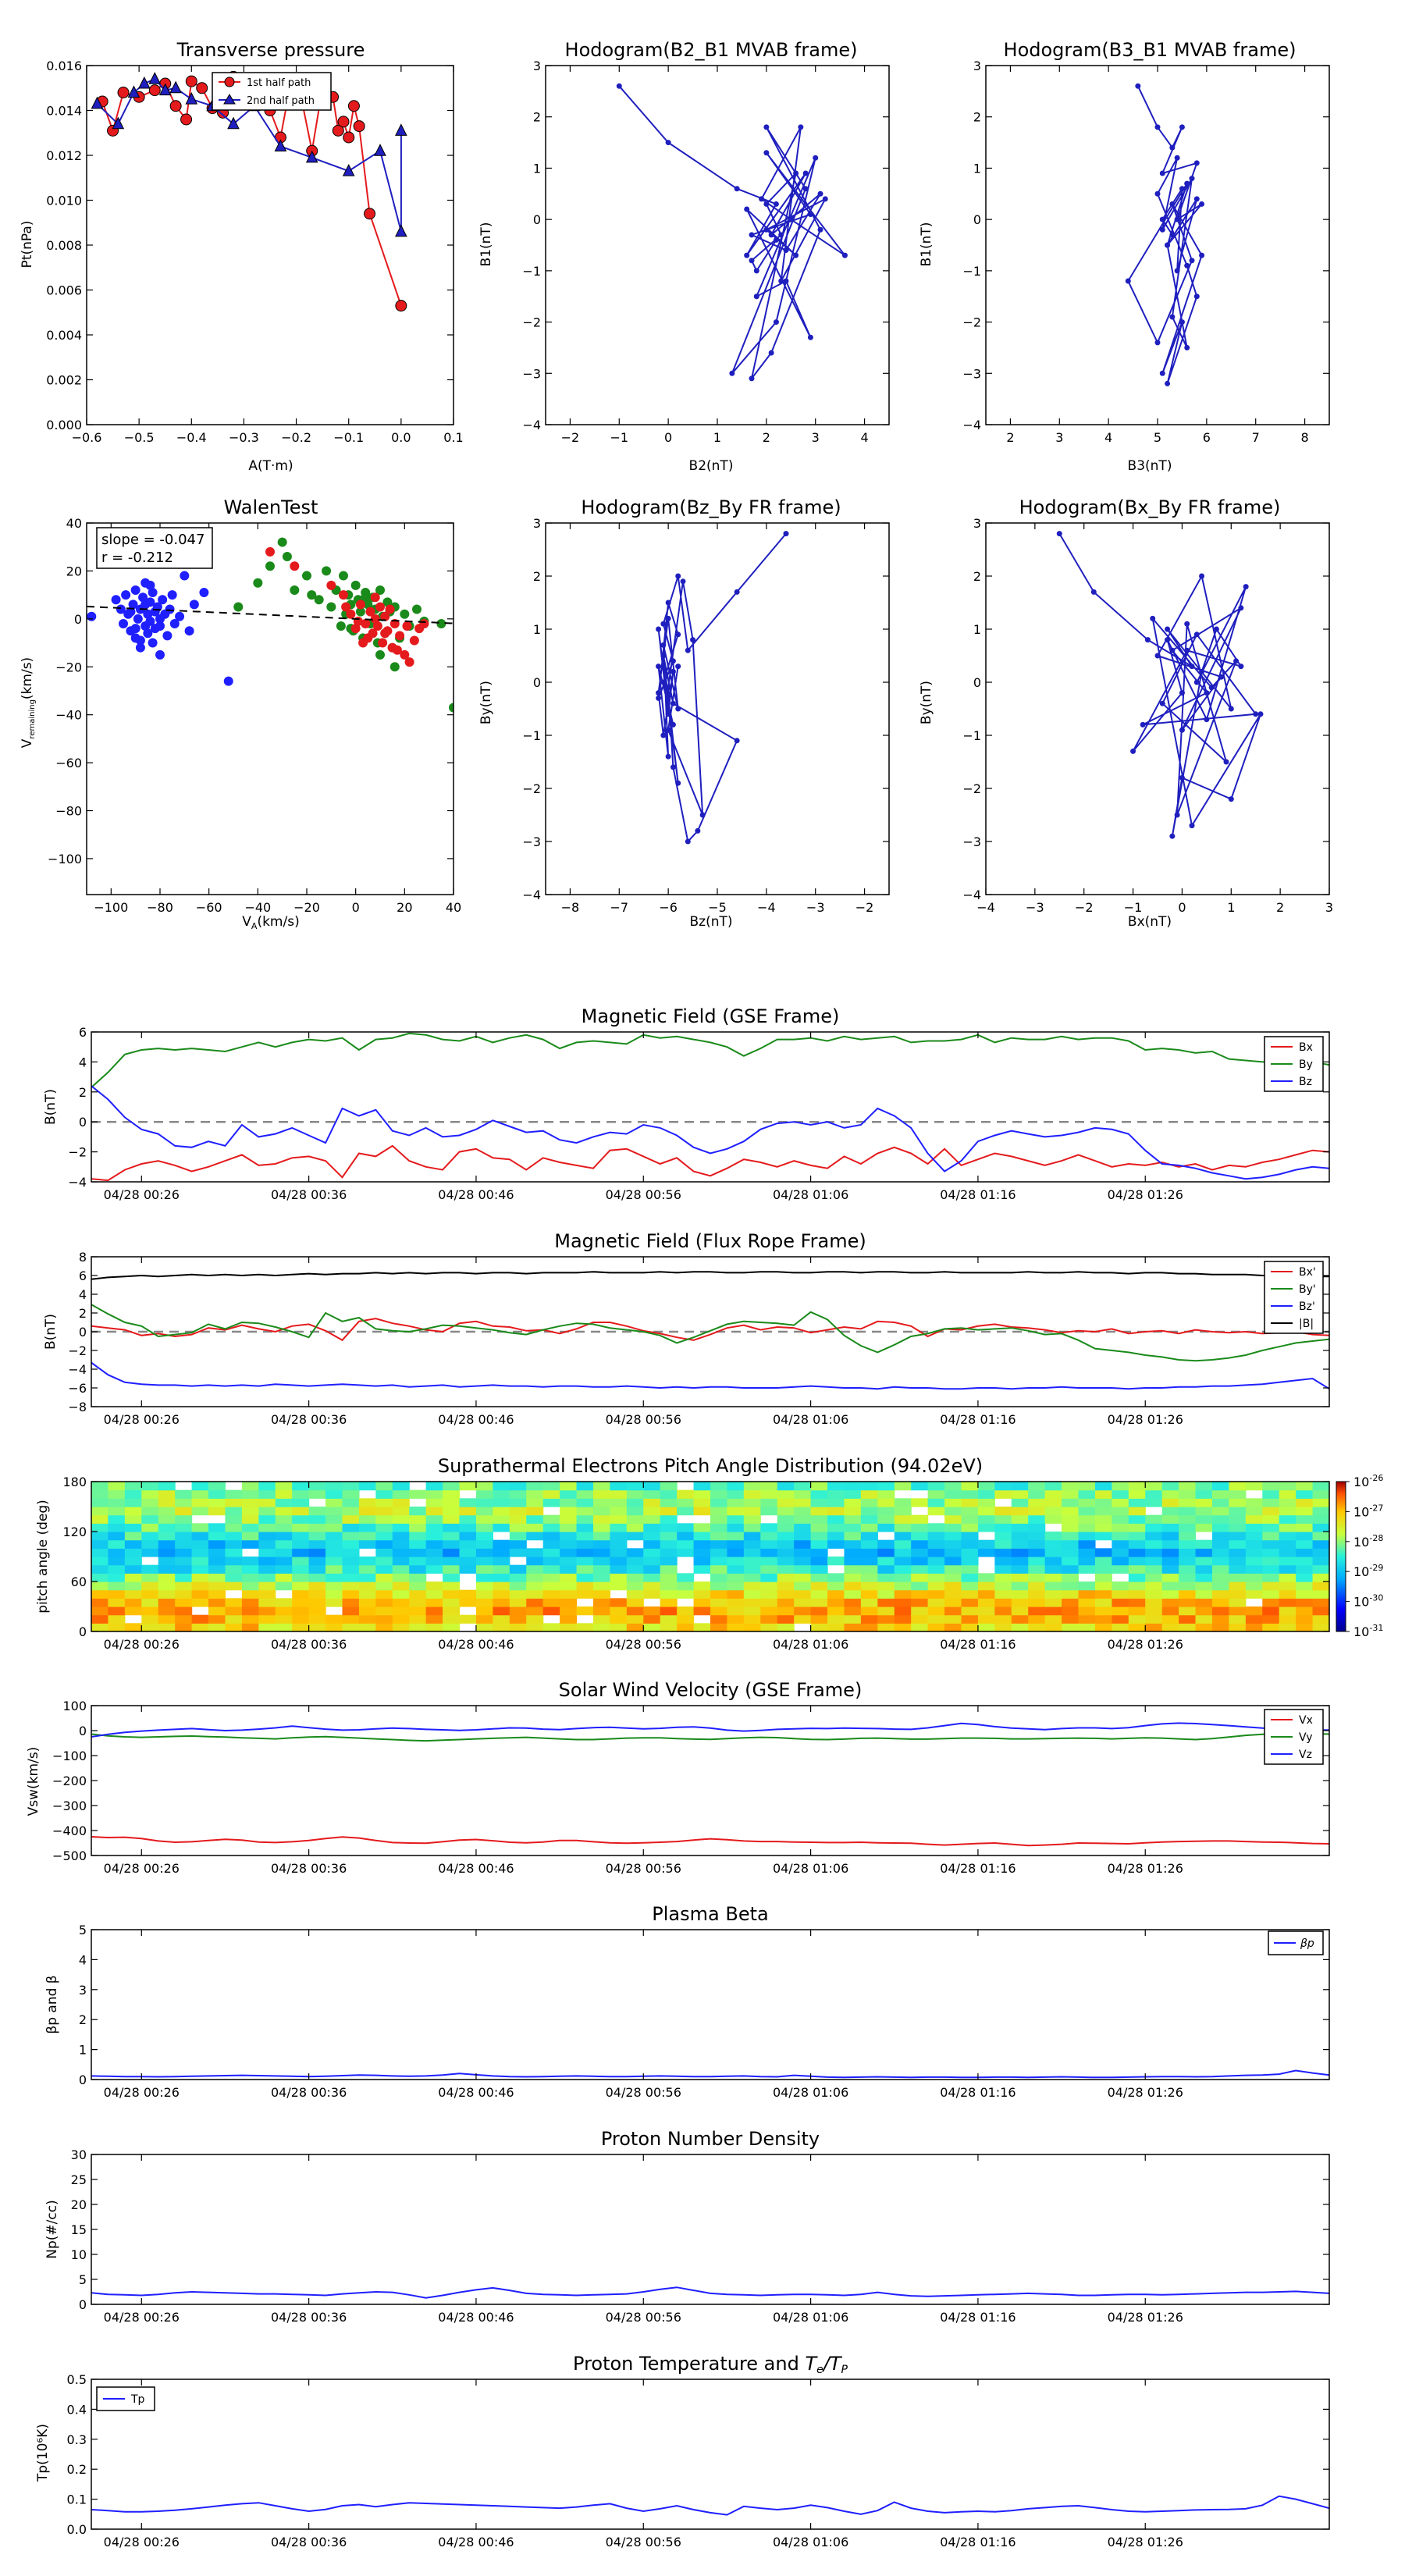  What do you see at coordinates (257, 908) in the screenshot?
I see `x-tick-label: −40` at bounding box center [257, 908].